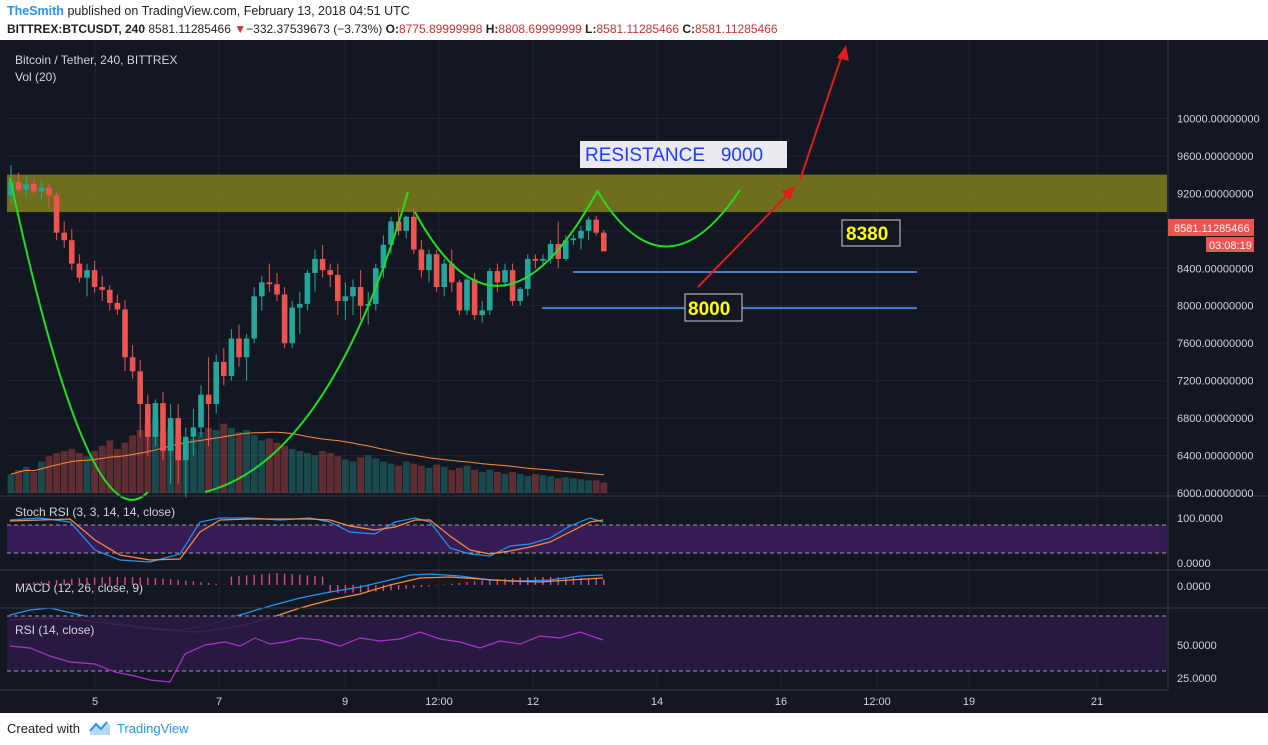  I want to click on stoch-rsi-k-line, so click(306, 540).